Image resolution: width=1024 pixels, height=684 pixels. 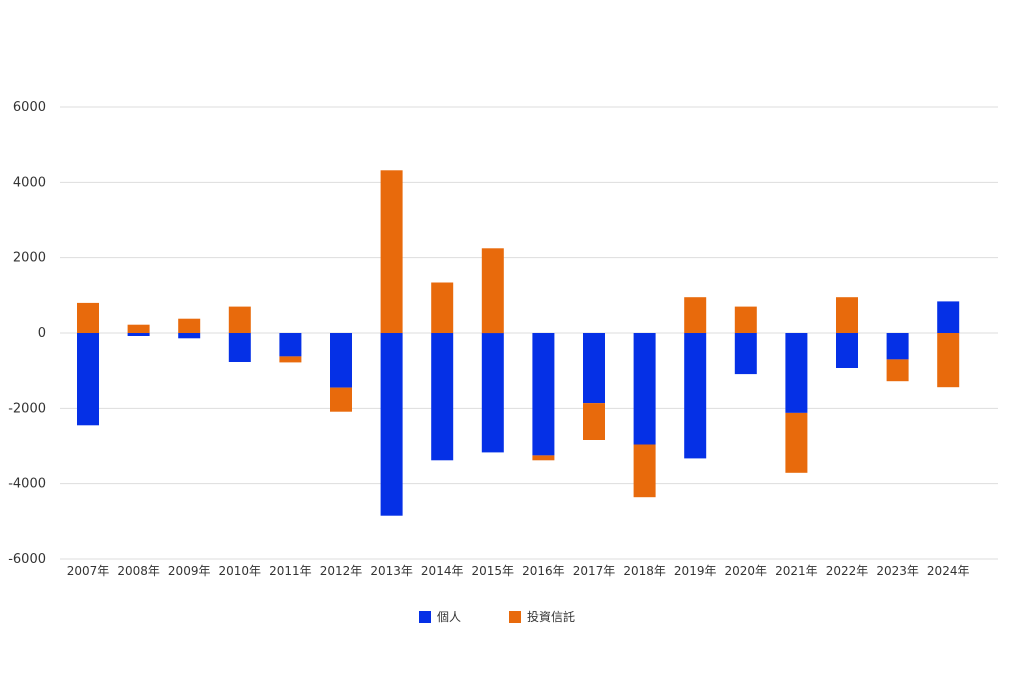 I want to click on bar-investment-trust-2013年, so click(x=391, y=251).